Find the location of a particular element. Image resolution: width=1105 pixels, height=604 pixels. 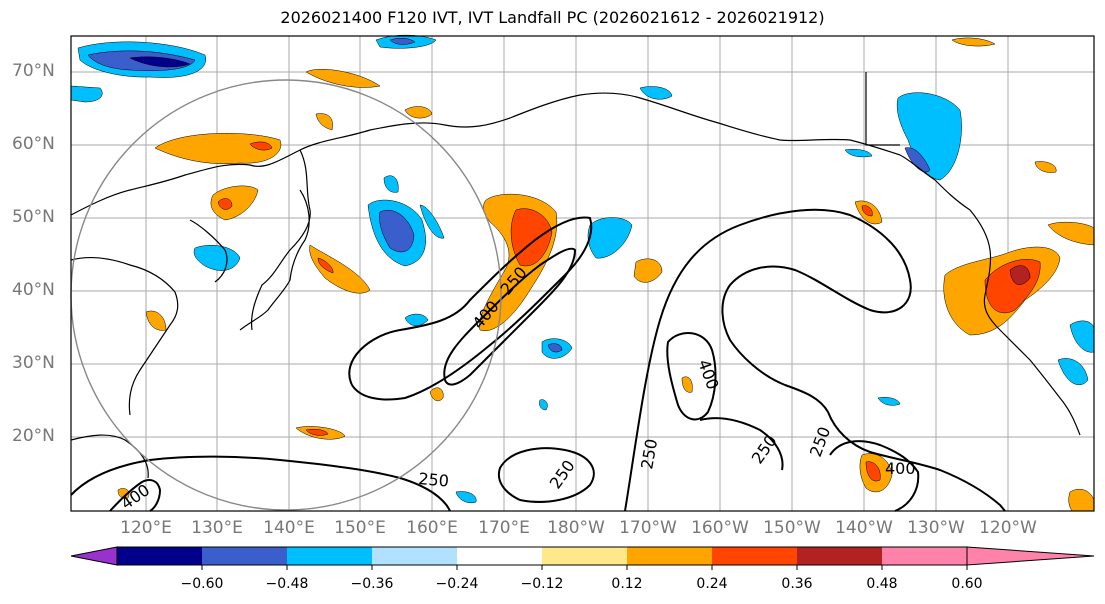

lon-label: 180°W is located at coordinates (576, 528).